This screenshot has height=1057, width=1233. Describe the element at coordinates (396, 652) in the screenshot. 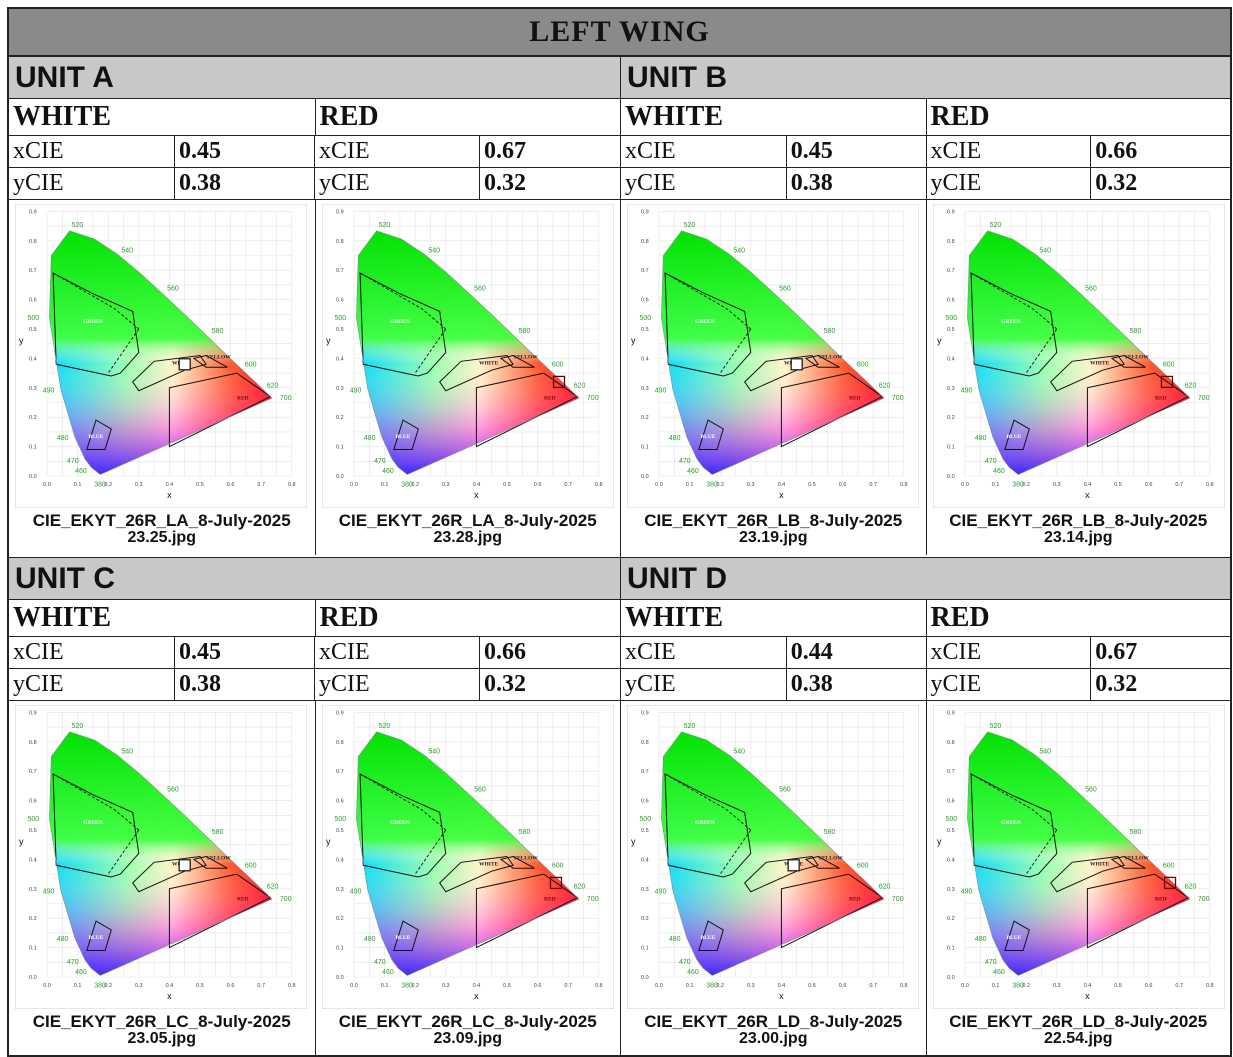

I see `x-label: xCIE` at that location.